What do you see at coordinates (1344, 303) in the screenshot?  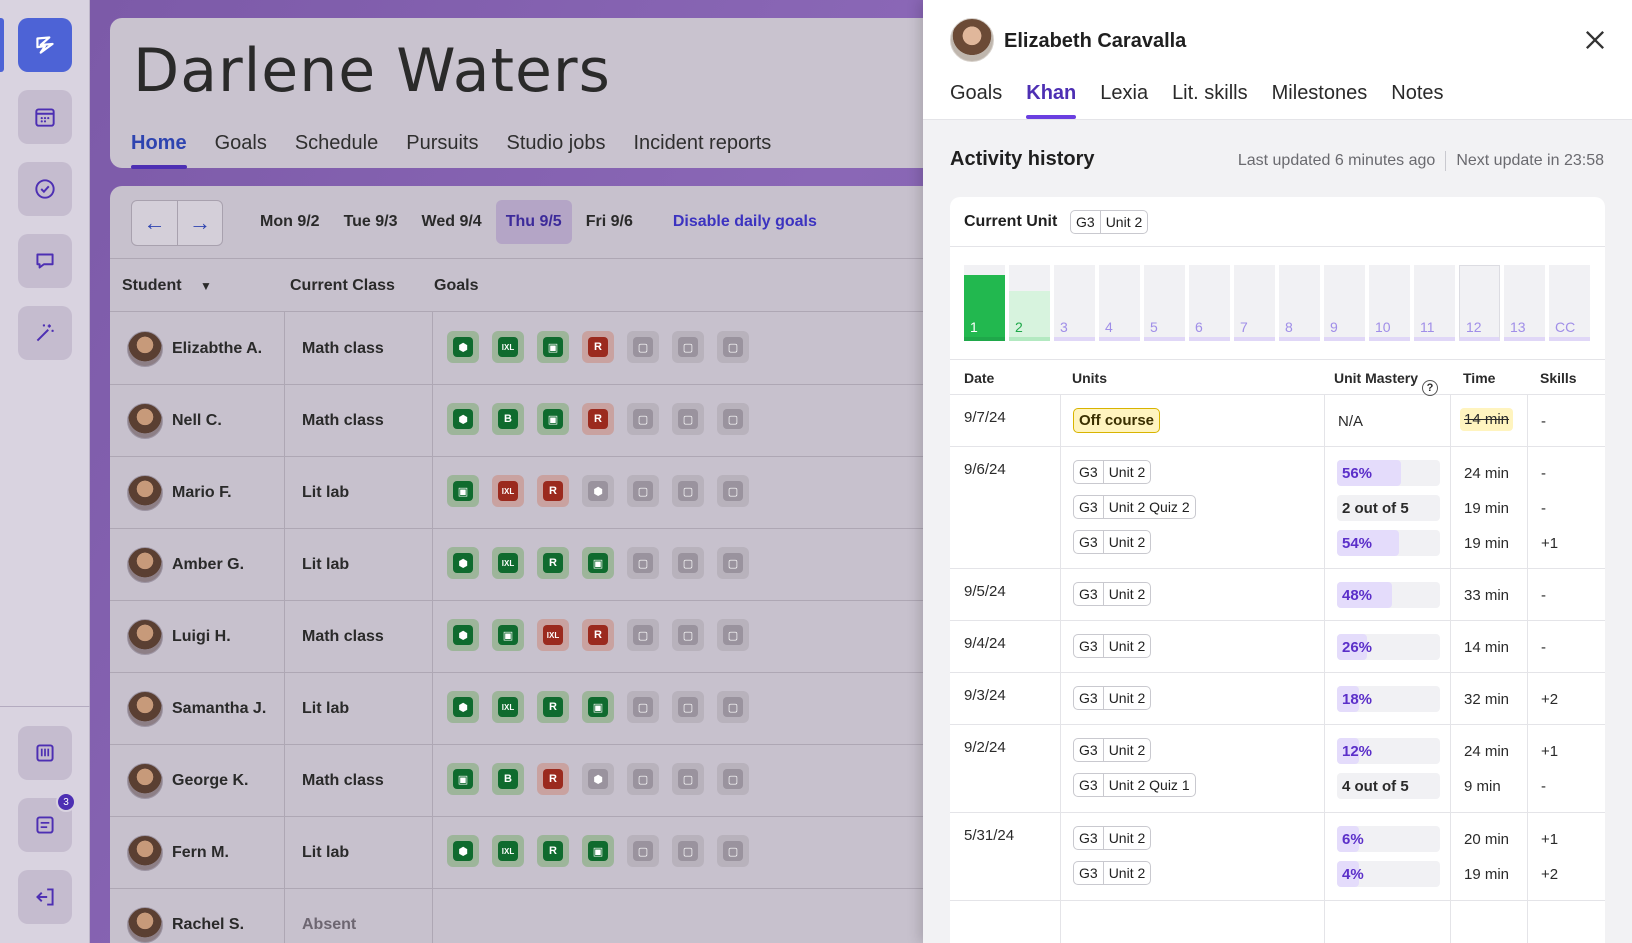 I see `unit-segment: 9` at bounding box center [1344, 303].